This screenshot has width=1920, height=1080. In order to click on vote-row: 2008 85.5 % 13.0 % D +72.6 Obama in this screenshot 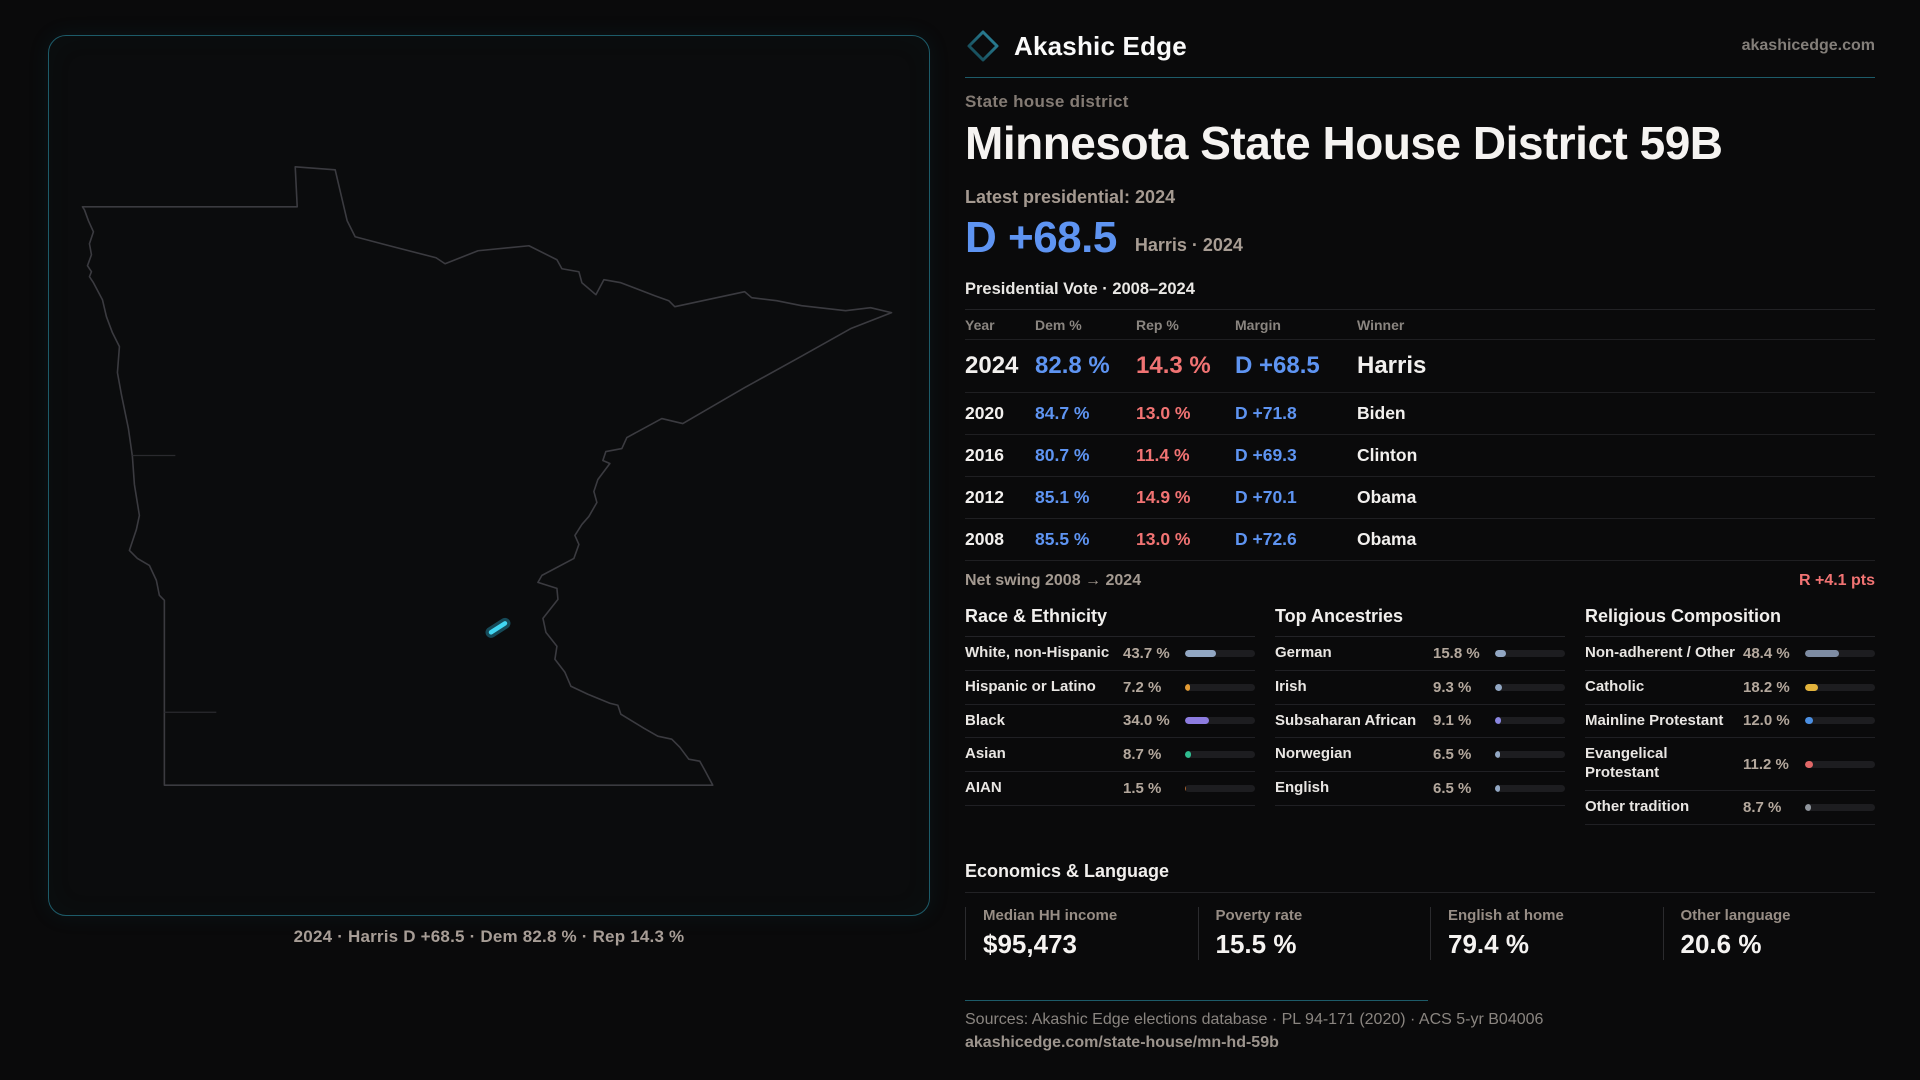, I will do `click(1420, 539)`.